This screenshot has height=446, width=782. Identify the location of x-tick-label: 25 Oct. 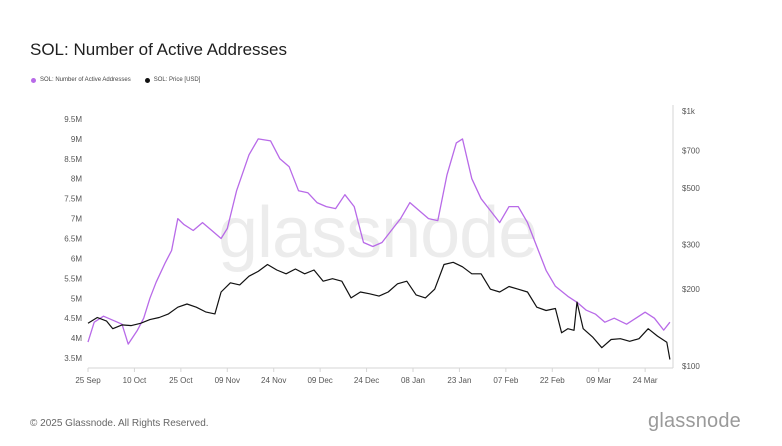
(181, 380).